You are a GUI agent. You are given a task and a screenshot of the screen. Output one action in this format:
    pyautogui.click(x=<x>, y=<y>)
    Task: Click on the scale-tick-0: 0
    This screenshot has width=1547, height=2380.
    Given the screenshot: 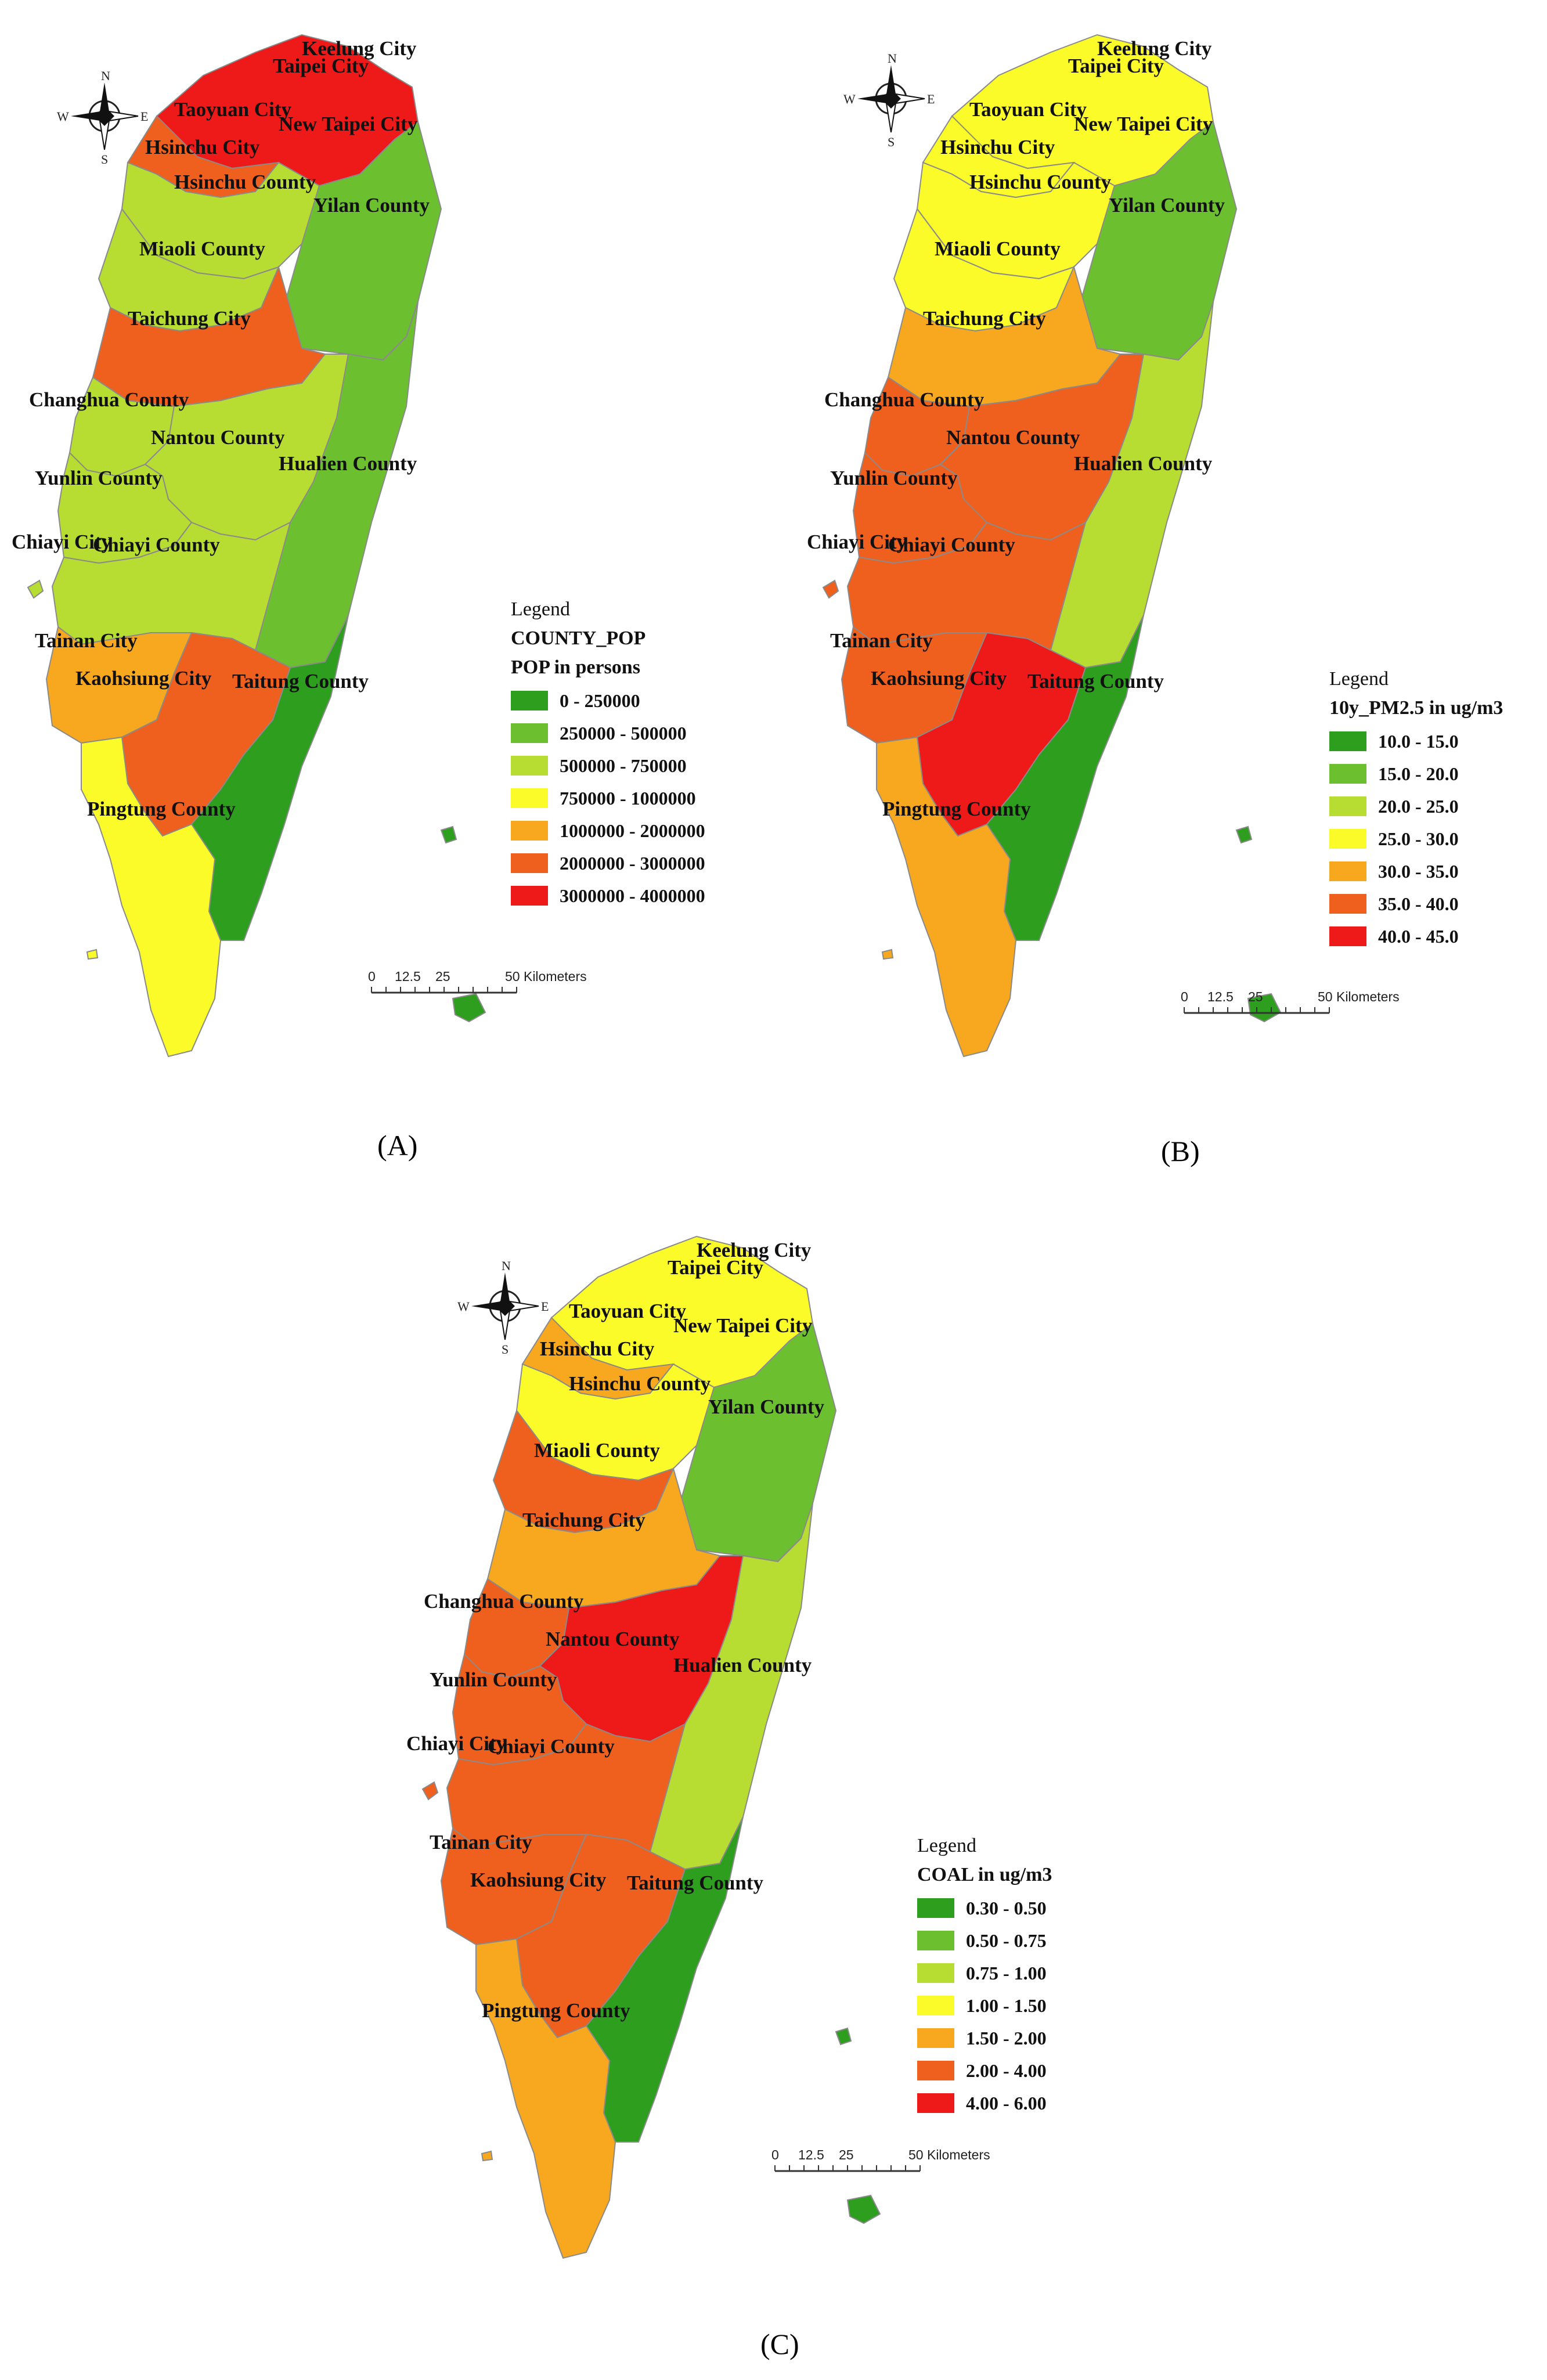 What is the action you would take?
    pyautogui.click(x=775, y=2154)
    